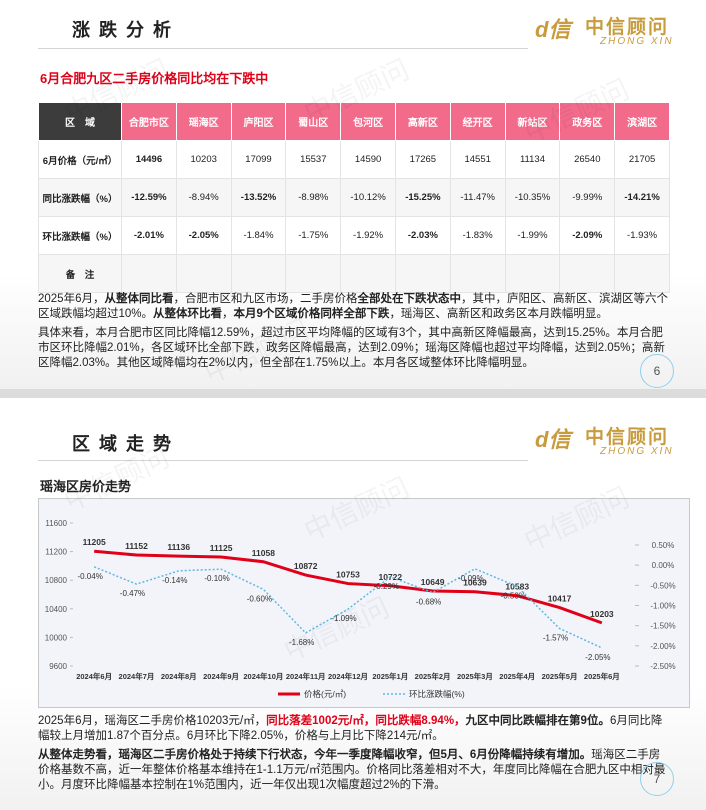 This screenshot has height=810, width=706. What do you see at coordinates (80, 273) in the screenshot?
I see `table-cell: 备 注` at bounding box center [80, 273].